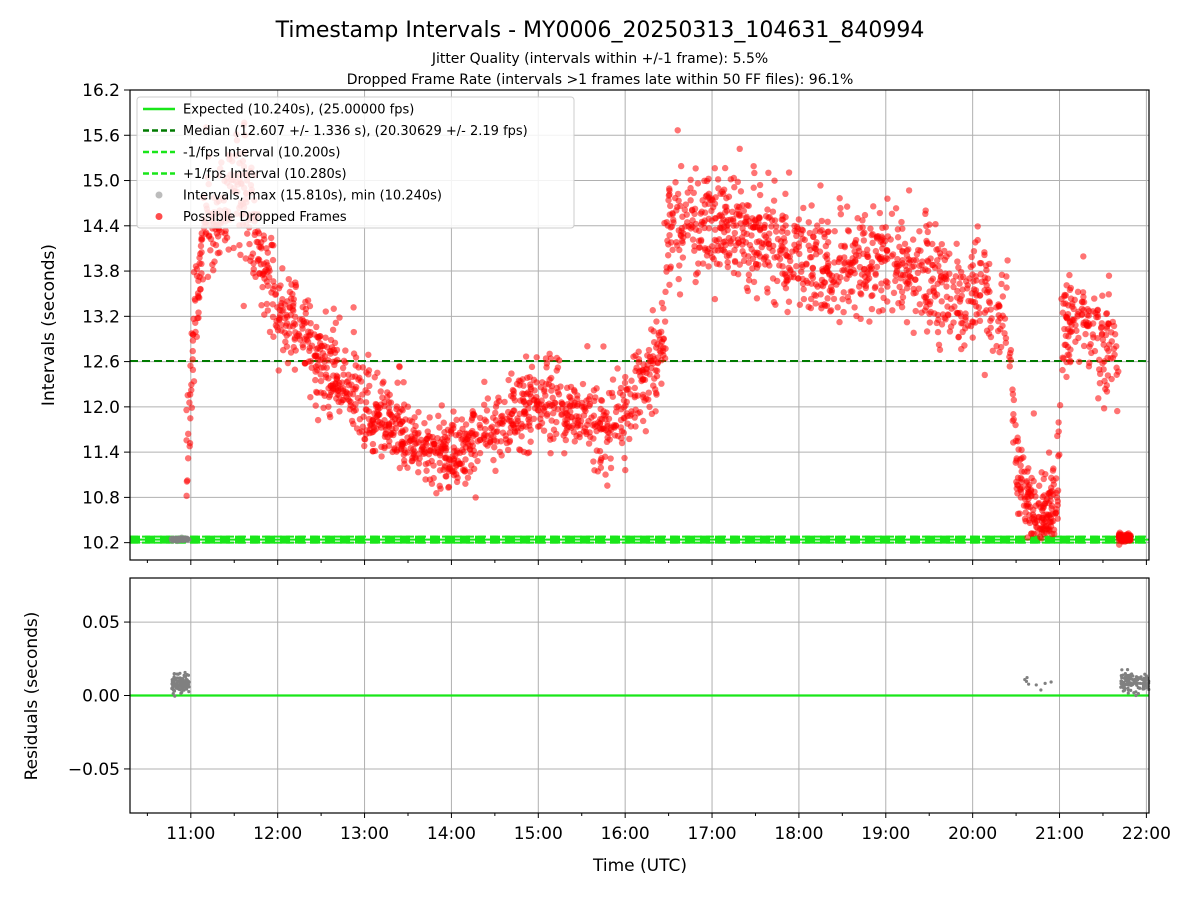 The image size is (1200, 900). I want to click on top-y-tick-label: 12.0, so click(101, 408).